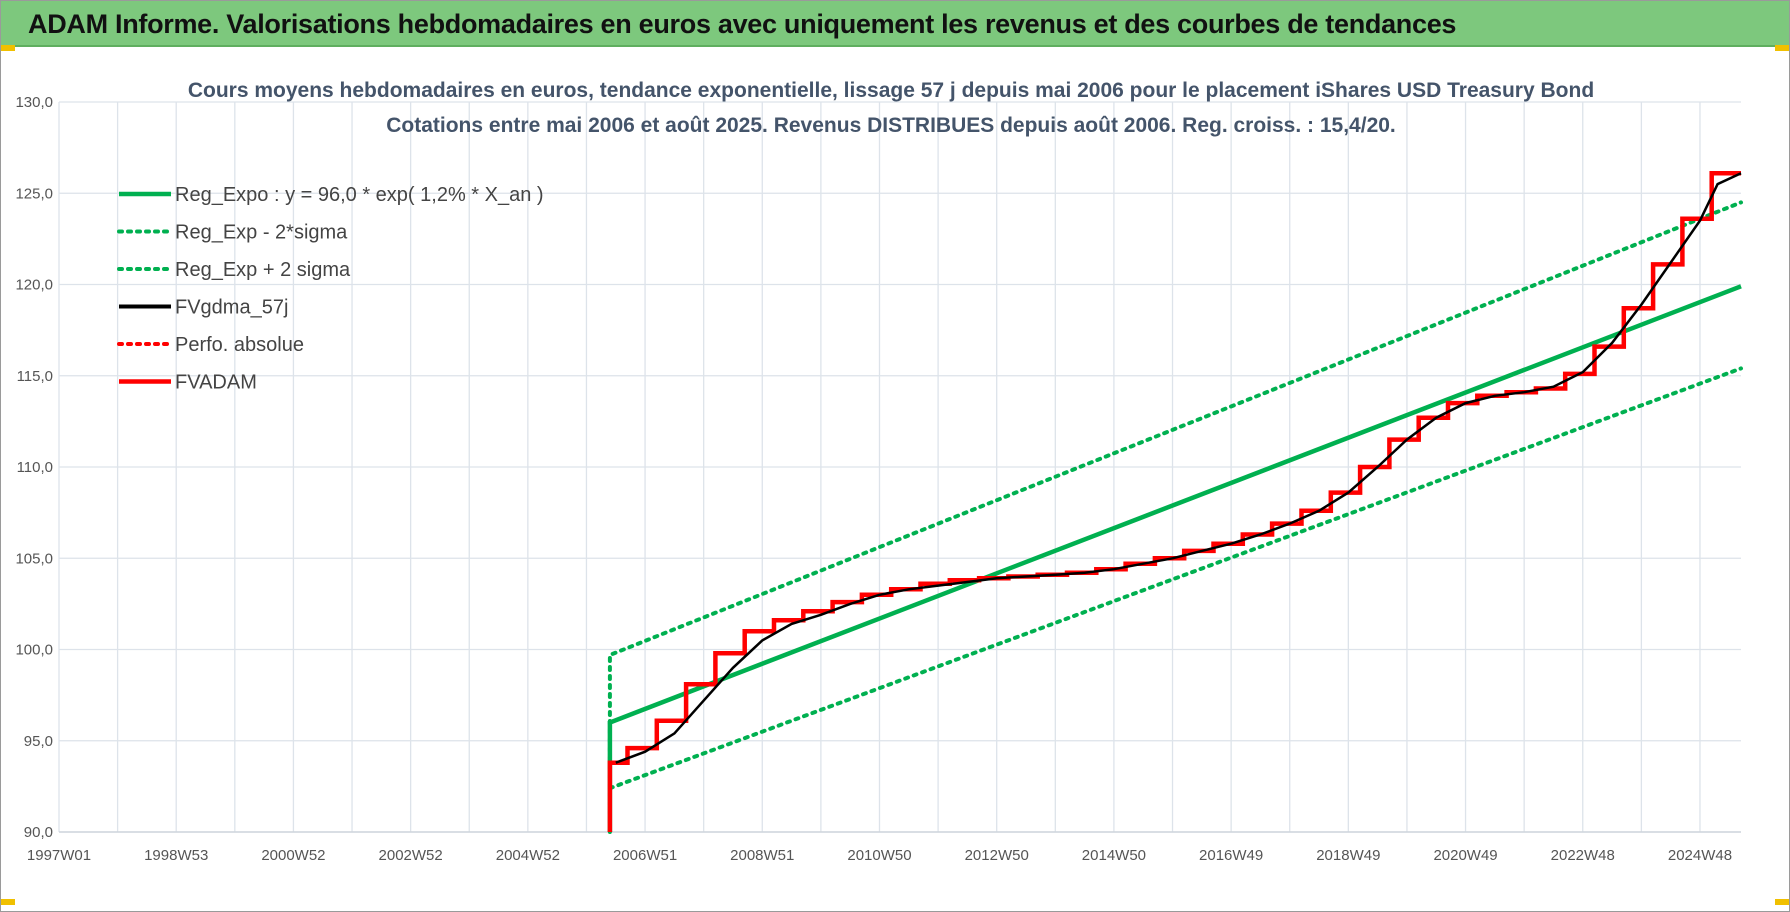 The width and height of the screenshot is (1790, 912). What do you see at coordinates (1700, 855) in the screenshot?
I see `x-tick-label: 2024W48` at bounding box center [1700, 855].